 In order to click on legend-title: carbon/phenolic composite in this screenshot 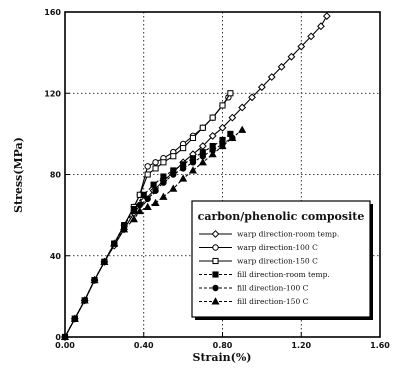, I will do `click(281, 216)`.